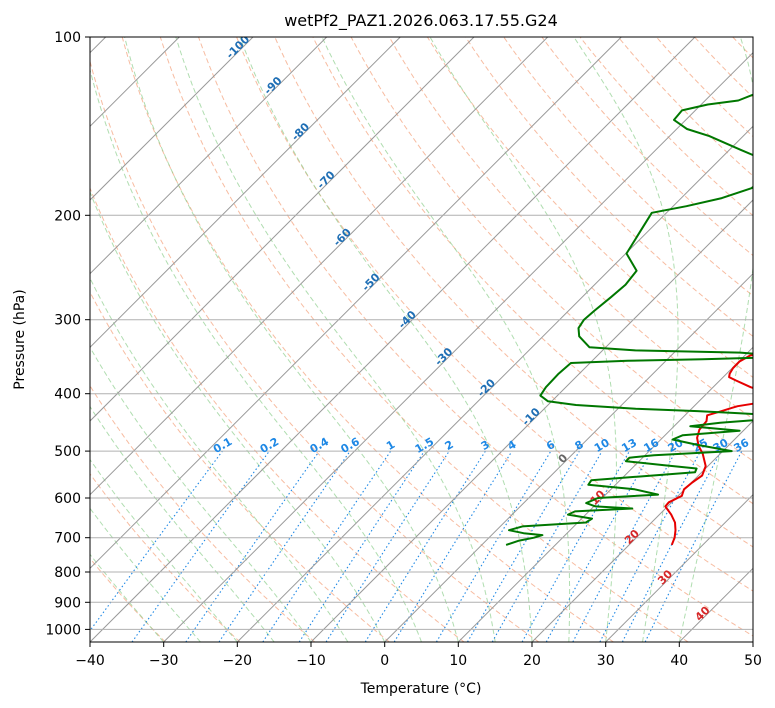 The width and height of the screenshot is (775, 708). What do you see at coordinates (679, 661) in the screenshot?
I see `x-tick-label: 40` at bounding box center [679, 661].